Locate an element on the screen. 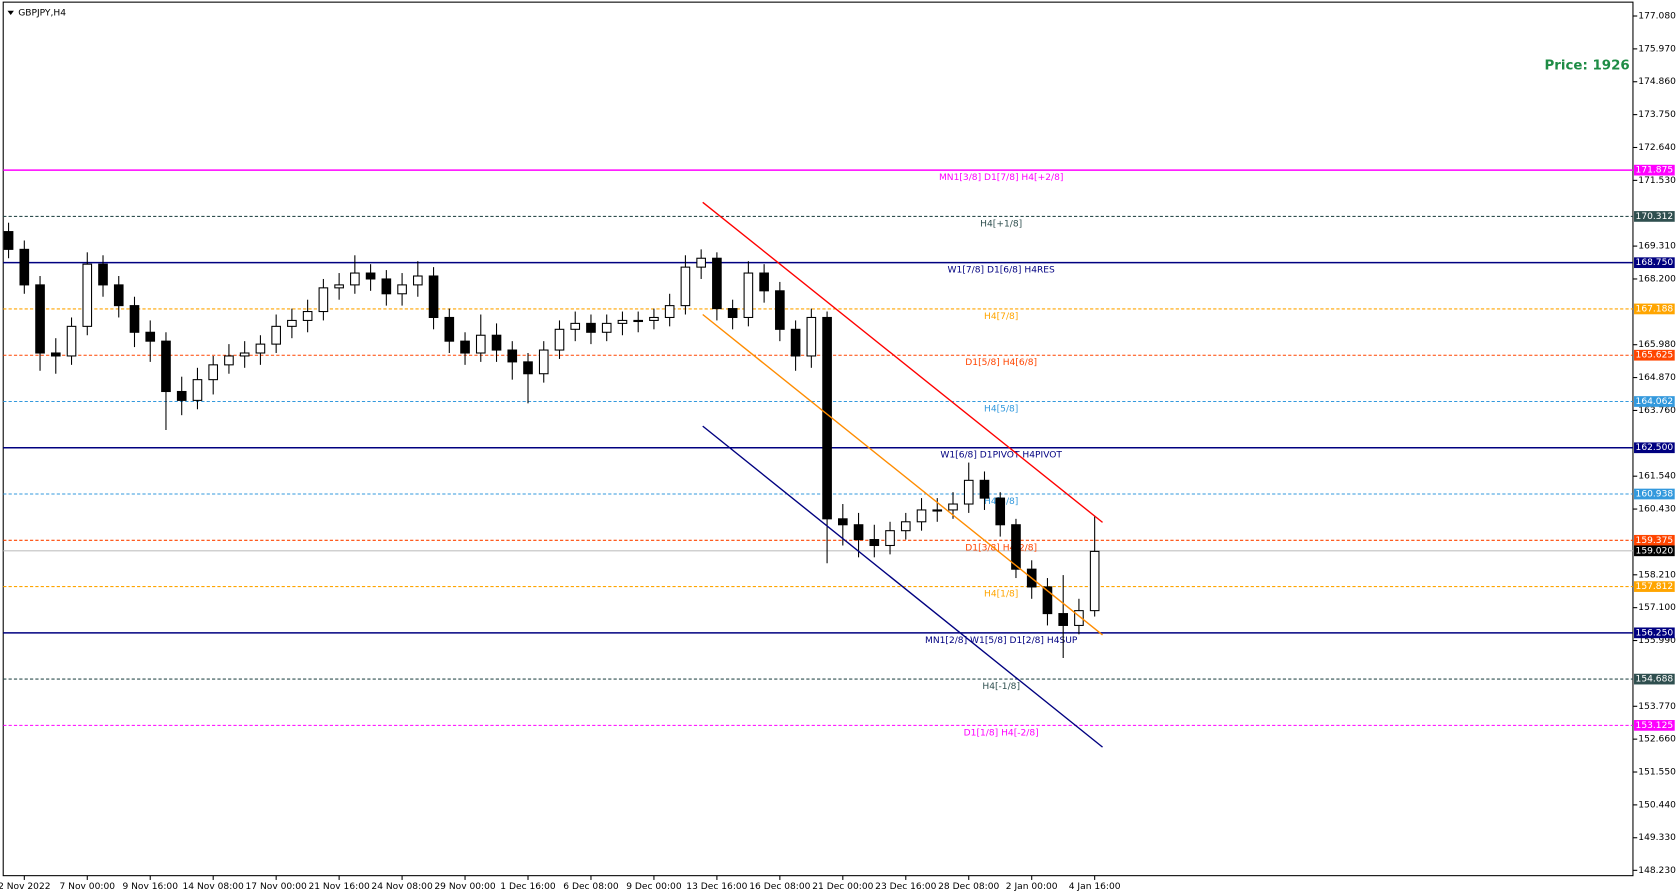 This screenshot has width=1679, height=896. y-tick-label: 160.430 is located at coordinates (1657, 510).